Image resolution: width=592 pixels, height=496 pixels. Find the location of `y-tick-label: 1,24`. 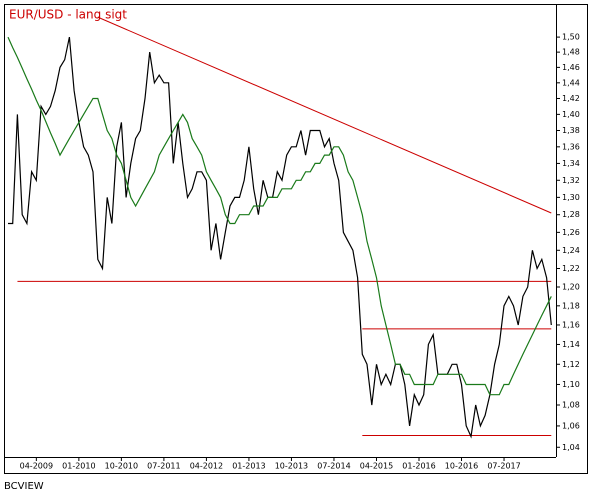

y-tick-label: 1,24 is located at coordinates (571, 250).